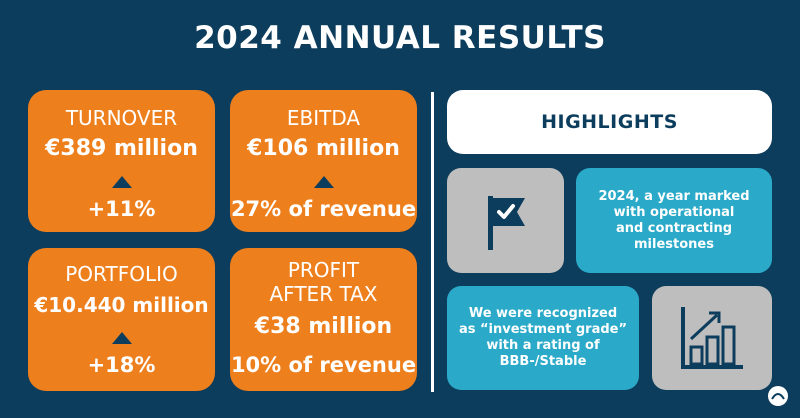 This screenshot has height=418, width=800. What do you see at coordinates (674, 244) in the screenshot?
I see `highlight1-line4: milestones` at bounding box center [674, 244].